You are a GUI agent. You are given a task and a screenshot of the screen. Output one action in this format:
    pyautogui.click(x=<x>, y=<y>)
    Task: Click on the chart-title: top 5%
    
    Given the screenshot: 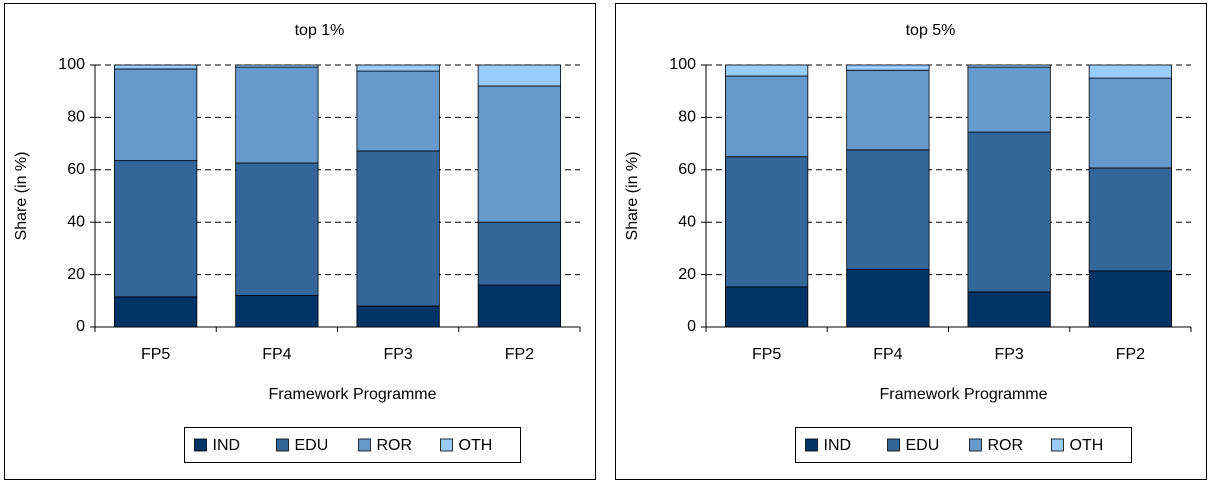 What is the action you would take?
    pyautogui.click(x=931, y=30)
    